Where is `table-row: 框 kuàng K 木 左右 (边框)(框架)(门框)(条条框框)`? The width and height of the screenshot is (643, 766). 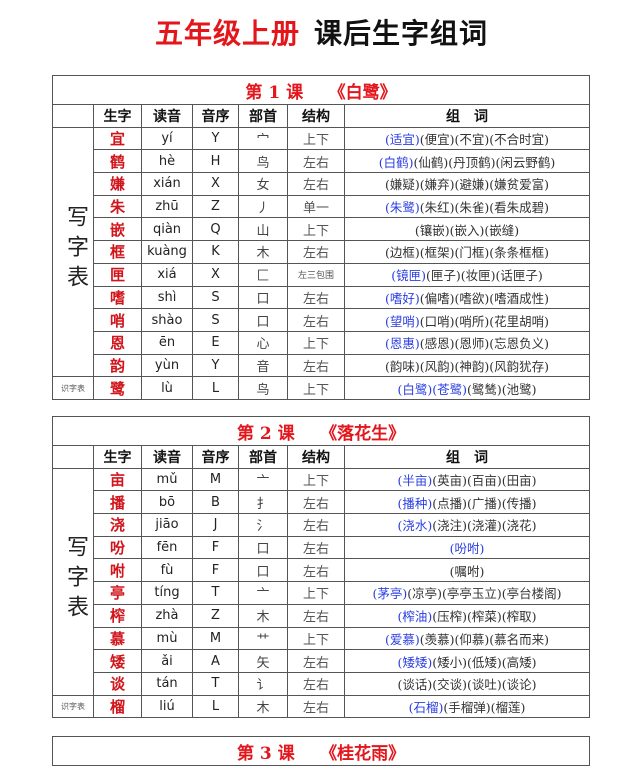 table-row: 框 kuàng K 木 左右 (边框)(框架)(门框)(条条框框) is located at coordinates (322, 252).